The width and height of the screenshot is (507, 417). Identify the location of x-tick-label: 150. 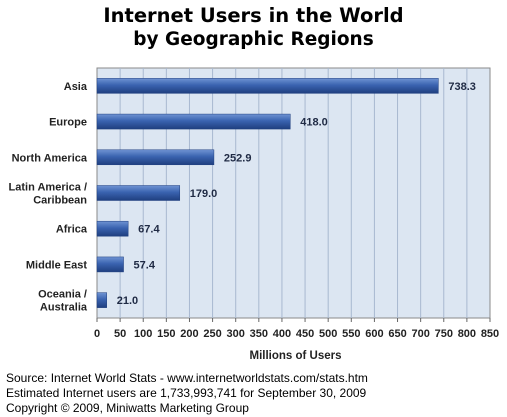
(166, 334).